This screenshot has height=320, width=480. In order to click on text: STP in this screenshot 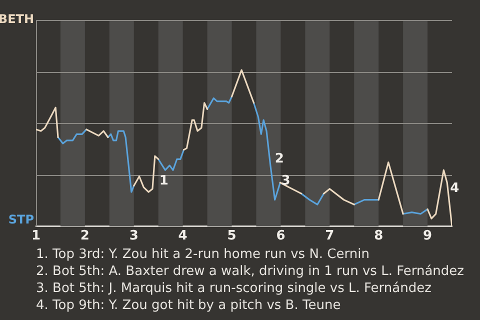, I will do `click(21, 219)`.